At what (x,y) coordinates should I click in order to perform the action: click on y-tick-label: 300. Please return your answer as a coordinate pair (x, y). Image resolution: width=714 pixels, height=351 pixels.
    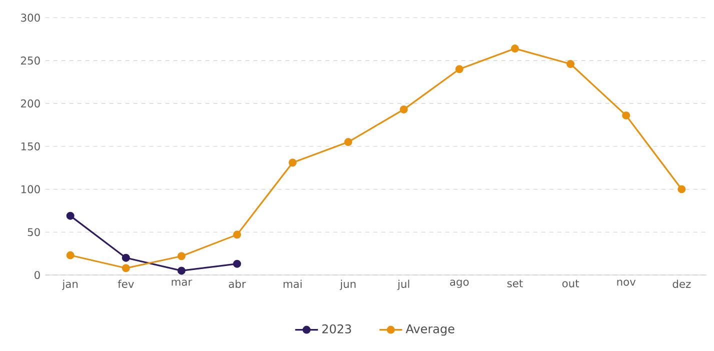
    Looking at the image, I should click on (30, 18).